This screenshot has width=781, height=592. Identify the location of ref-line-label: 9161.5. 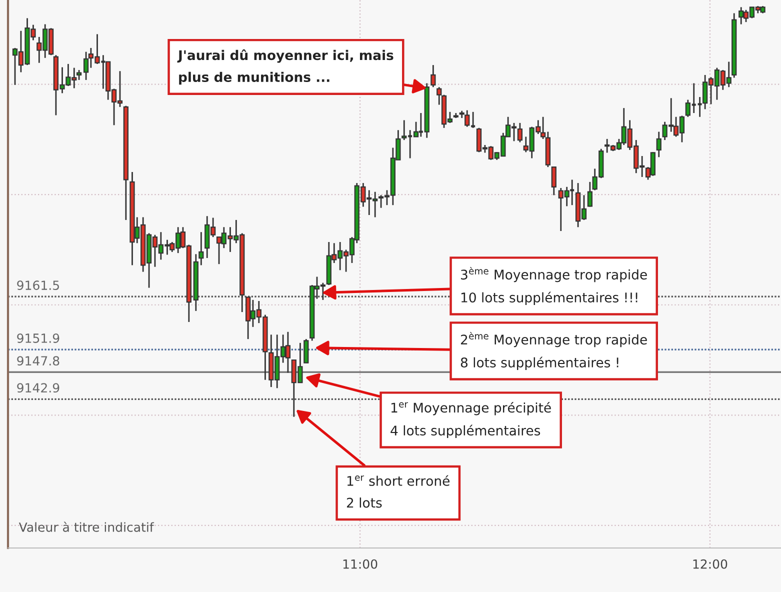
(38, 285).